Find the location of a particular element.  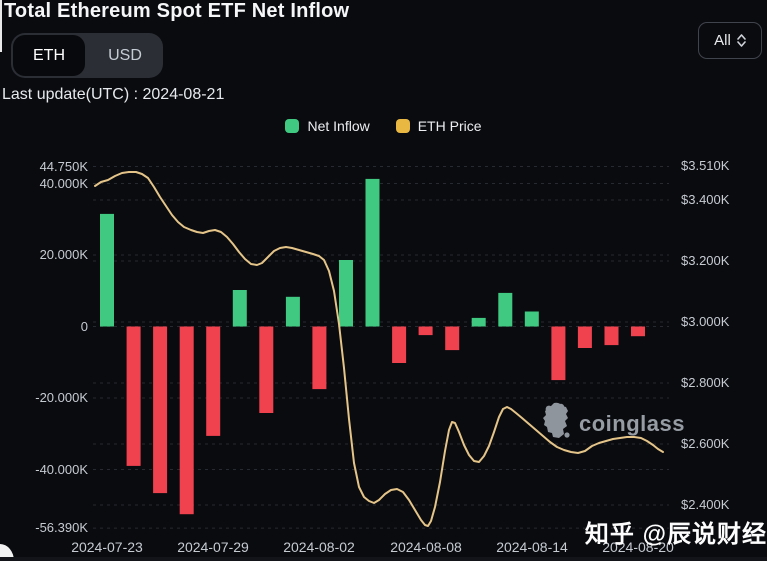

legend-item-eth-price: ETH Price is located at coordinates (438, 126).